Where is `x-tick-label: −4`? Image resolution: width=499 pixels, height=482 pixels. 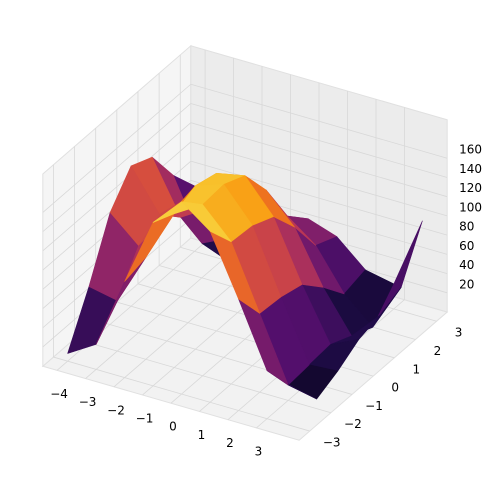
x-tick-label: −4 is located at coordinates (59, 394).